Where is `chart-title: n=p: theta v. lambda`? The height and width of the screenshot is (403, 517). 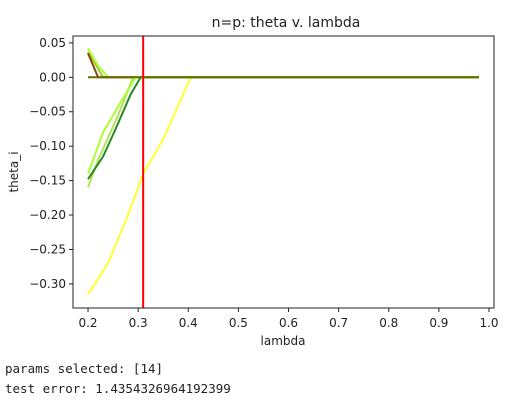
chart-title: n=p: theta v. lambda is located at coordinates (286, 23).